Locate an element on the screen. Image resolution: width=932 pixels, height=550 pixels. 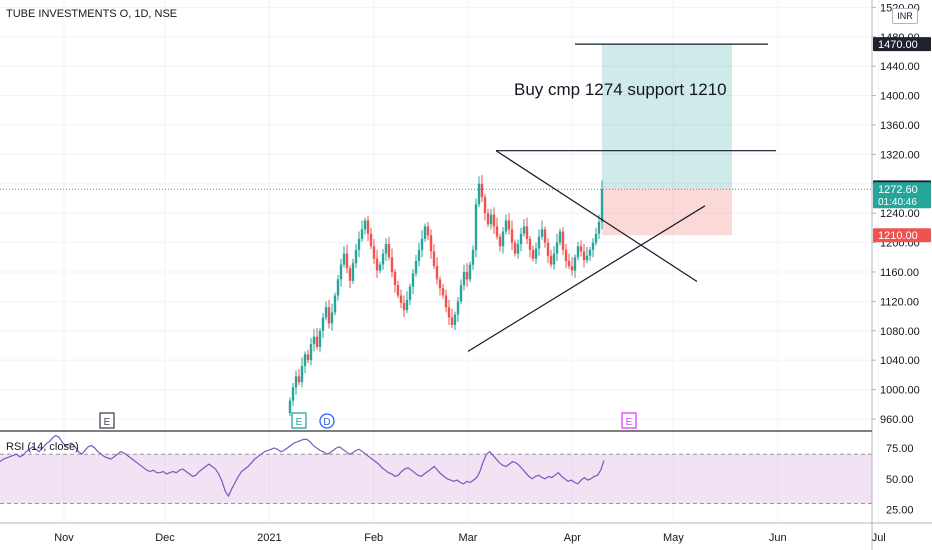
event-marker-d: D is located at coordinates (327, 421).